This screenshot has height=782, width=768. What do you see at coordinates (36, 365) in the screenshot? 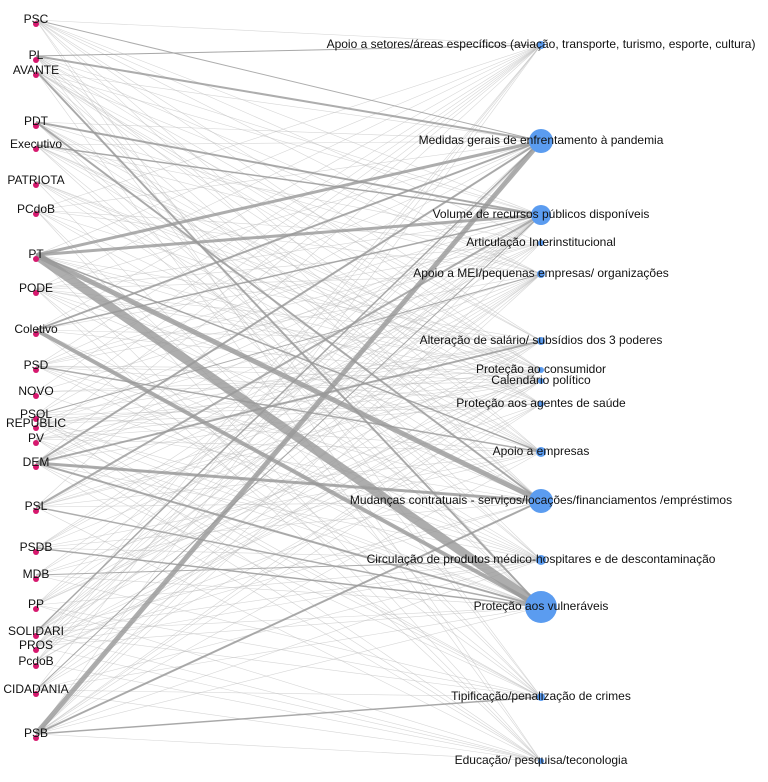
I see `left-node-label: PSD` at bounding box center [36, 365].